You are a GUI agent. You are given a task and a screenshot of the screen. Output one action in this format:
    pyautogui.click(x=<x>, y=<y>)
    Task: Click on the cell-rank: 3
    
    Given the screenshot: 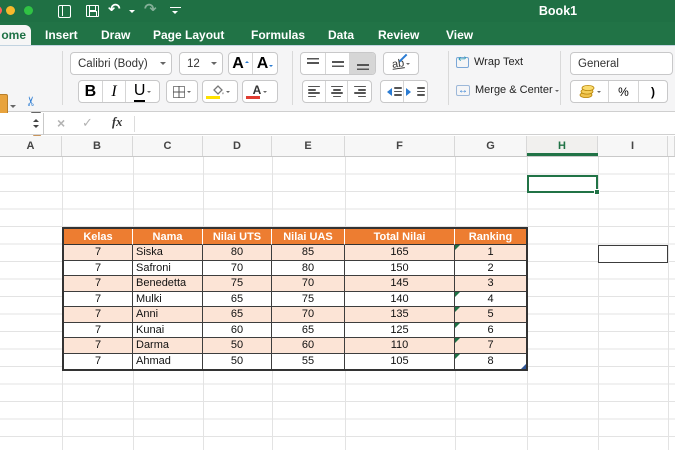 What is the action you would take?
    pyautogui.click(x=490, y=284)
    